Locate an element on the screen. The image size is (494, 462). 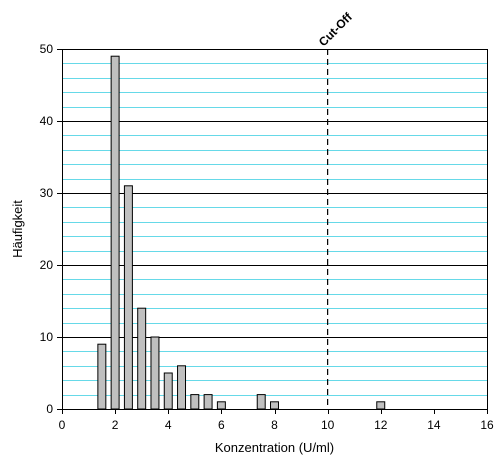
x-axis-label: Konzentration (U/ml) is located at coordinates (274, 447).